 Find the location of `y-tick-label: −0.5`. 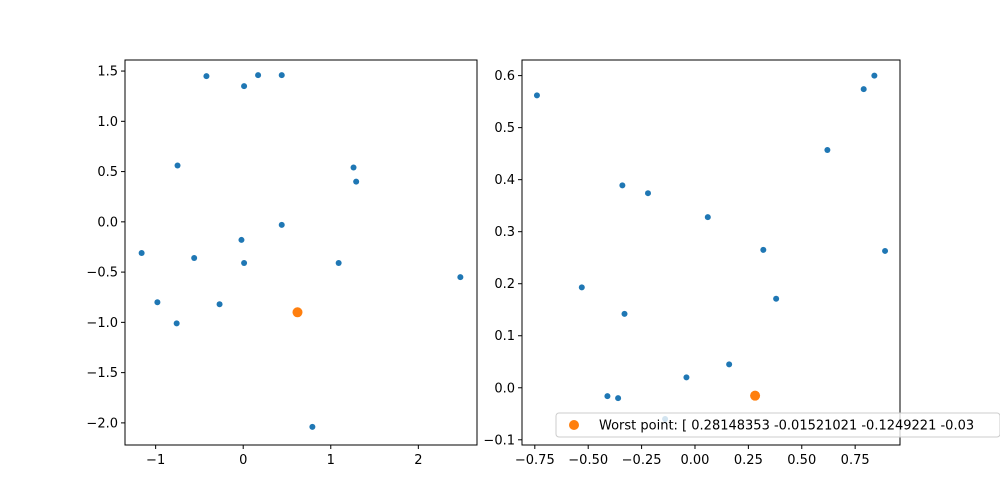

y-tick-label: −0.5 is located at coordinates (102, 273).